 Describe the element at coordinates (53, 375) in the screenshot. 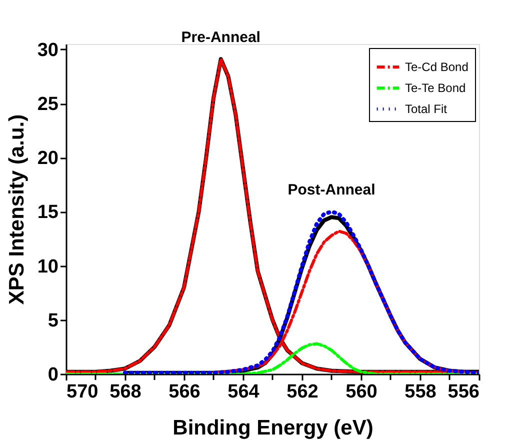

I see `y-tick-label: 0` at that location.